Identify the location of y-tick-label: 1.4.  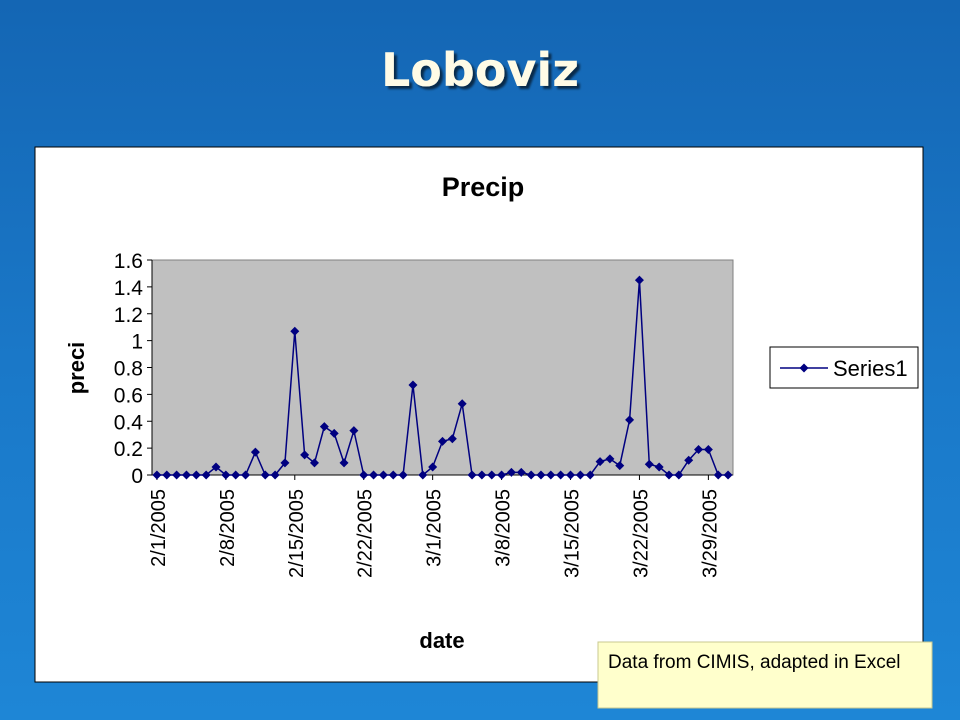
(129, 288).